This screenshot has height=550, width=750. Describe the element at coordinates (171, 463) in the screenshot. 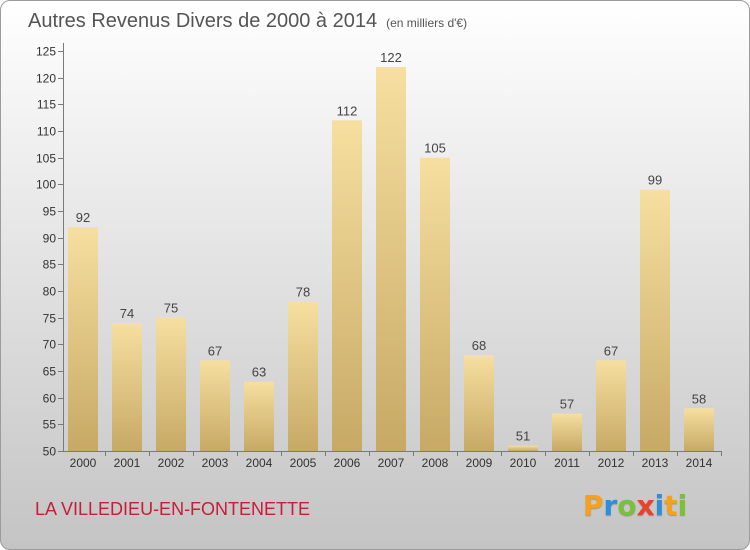

I see `x-tick-label-2002: 2002` at that location.